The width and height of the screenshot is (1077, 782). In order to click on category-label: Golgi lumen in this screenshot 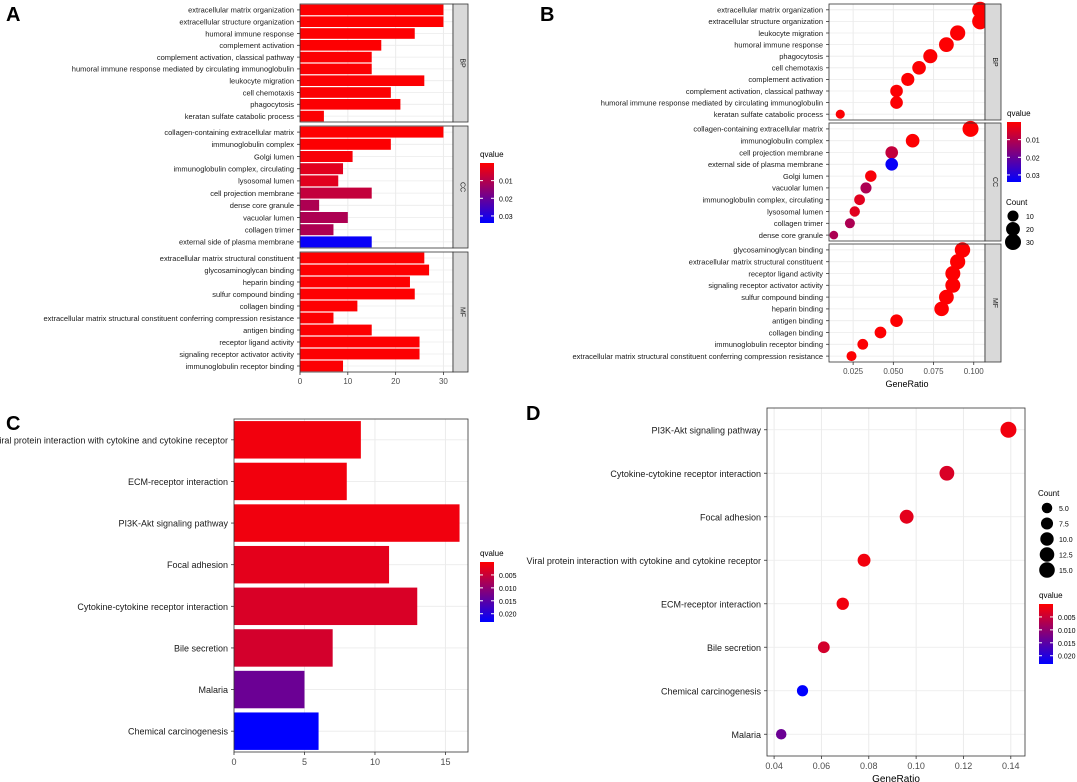, I will do `click(274, 156)`.